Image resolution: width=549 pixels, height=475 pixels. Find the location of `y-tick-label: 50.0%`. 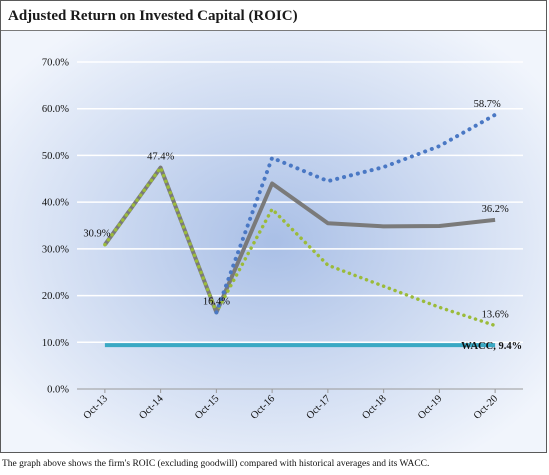

y-tick-label: 50.0% is located at coordinates (55, 156).